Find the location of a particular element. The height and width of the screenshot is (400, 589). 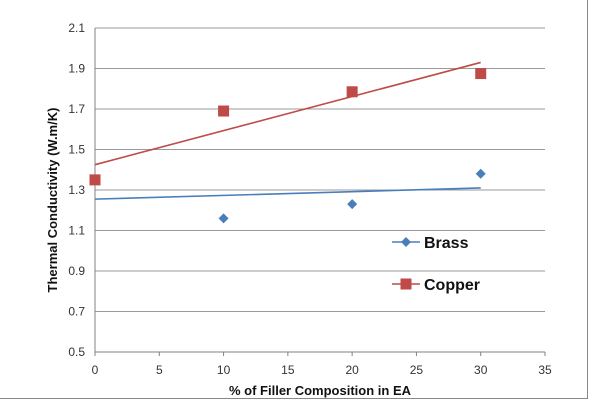

y-tick-label: 1.1 is located at coordinates (76, 231).